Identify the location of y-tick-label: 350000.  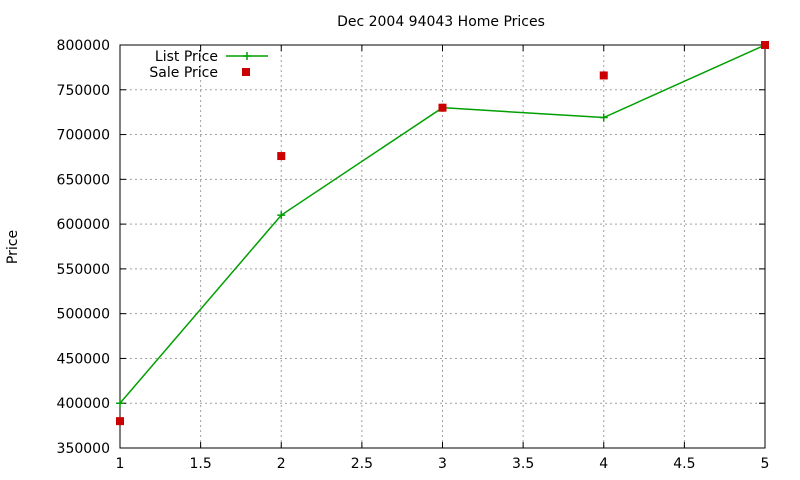
(83, 449).